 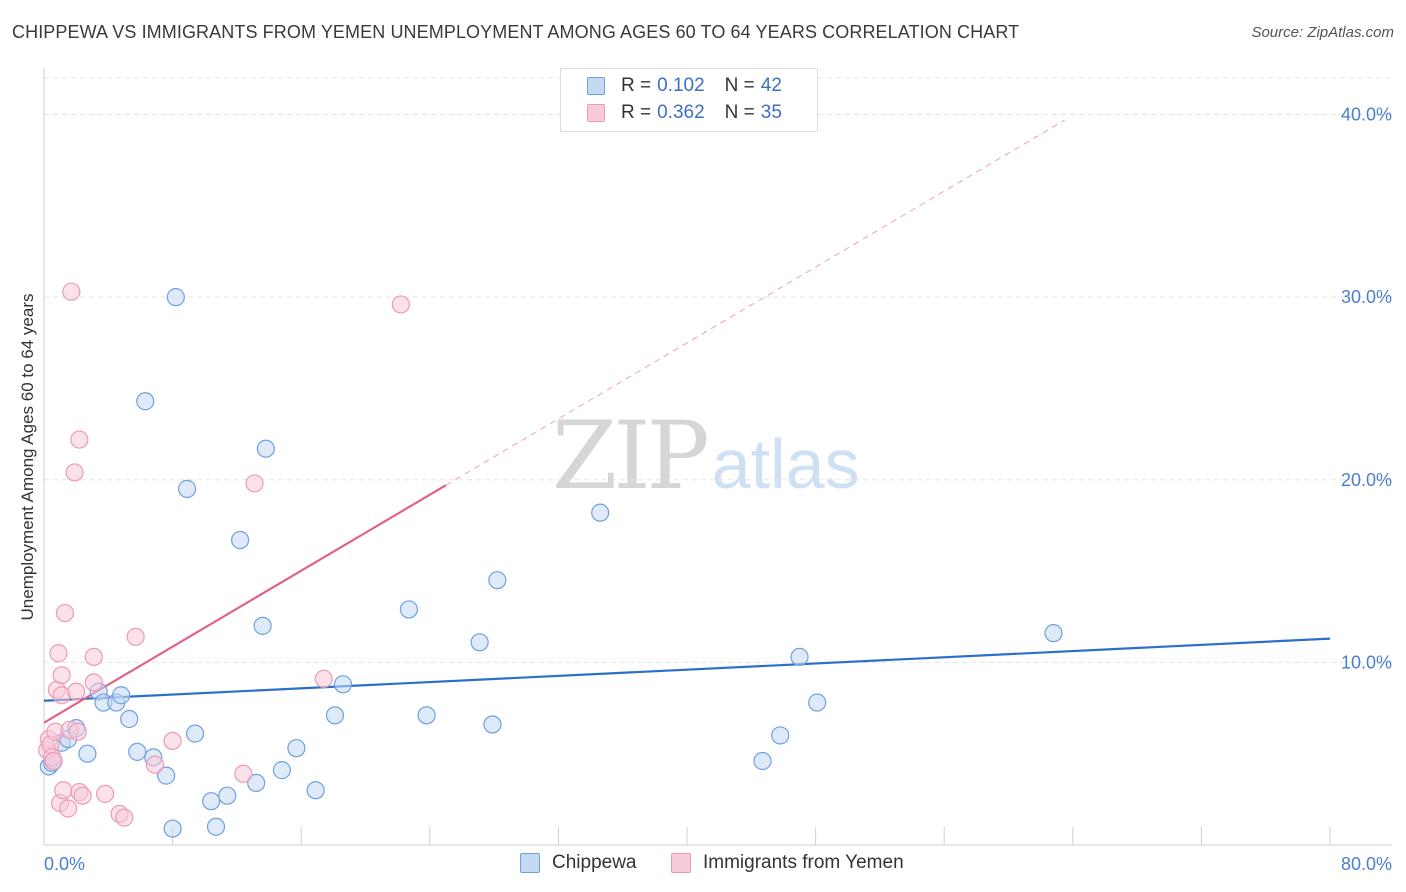 What do you see at coordinates (596, 86) in the screenshot?
I see `legend-swatch-chippewa` at bounding box center [596, 86].